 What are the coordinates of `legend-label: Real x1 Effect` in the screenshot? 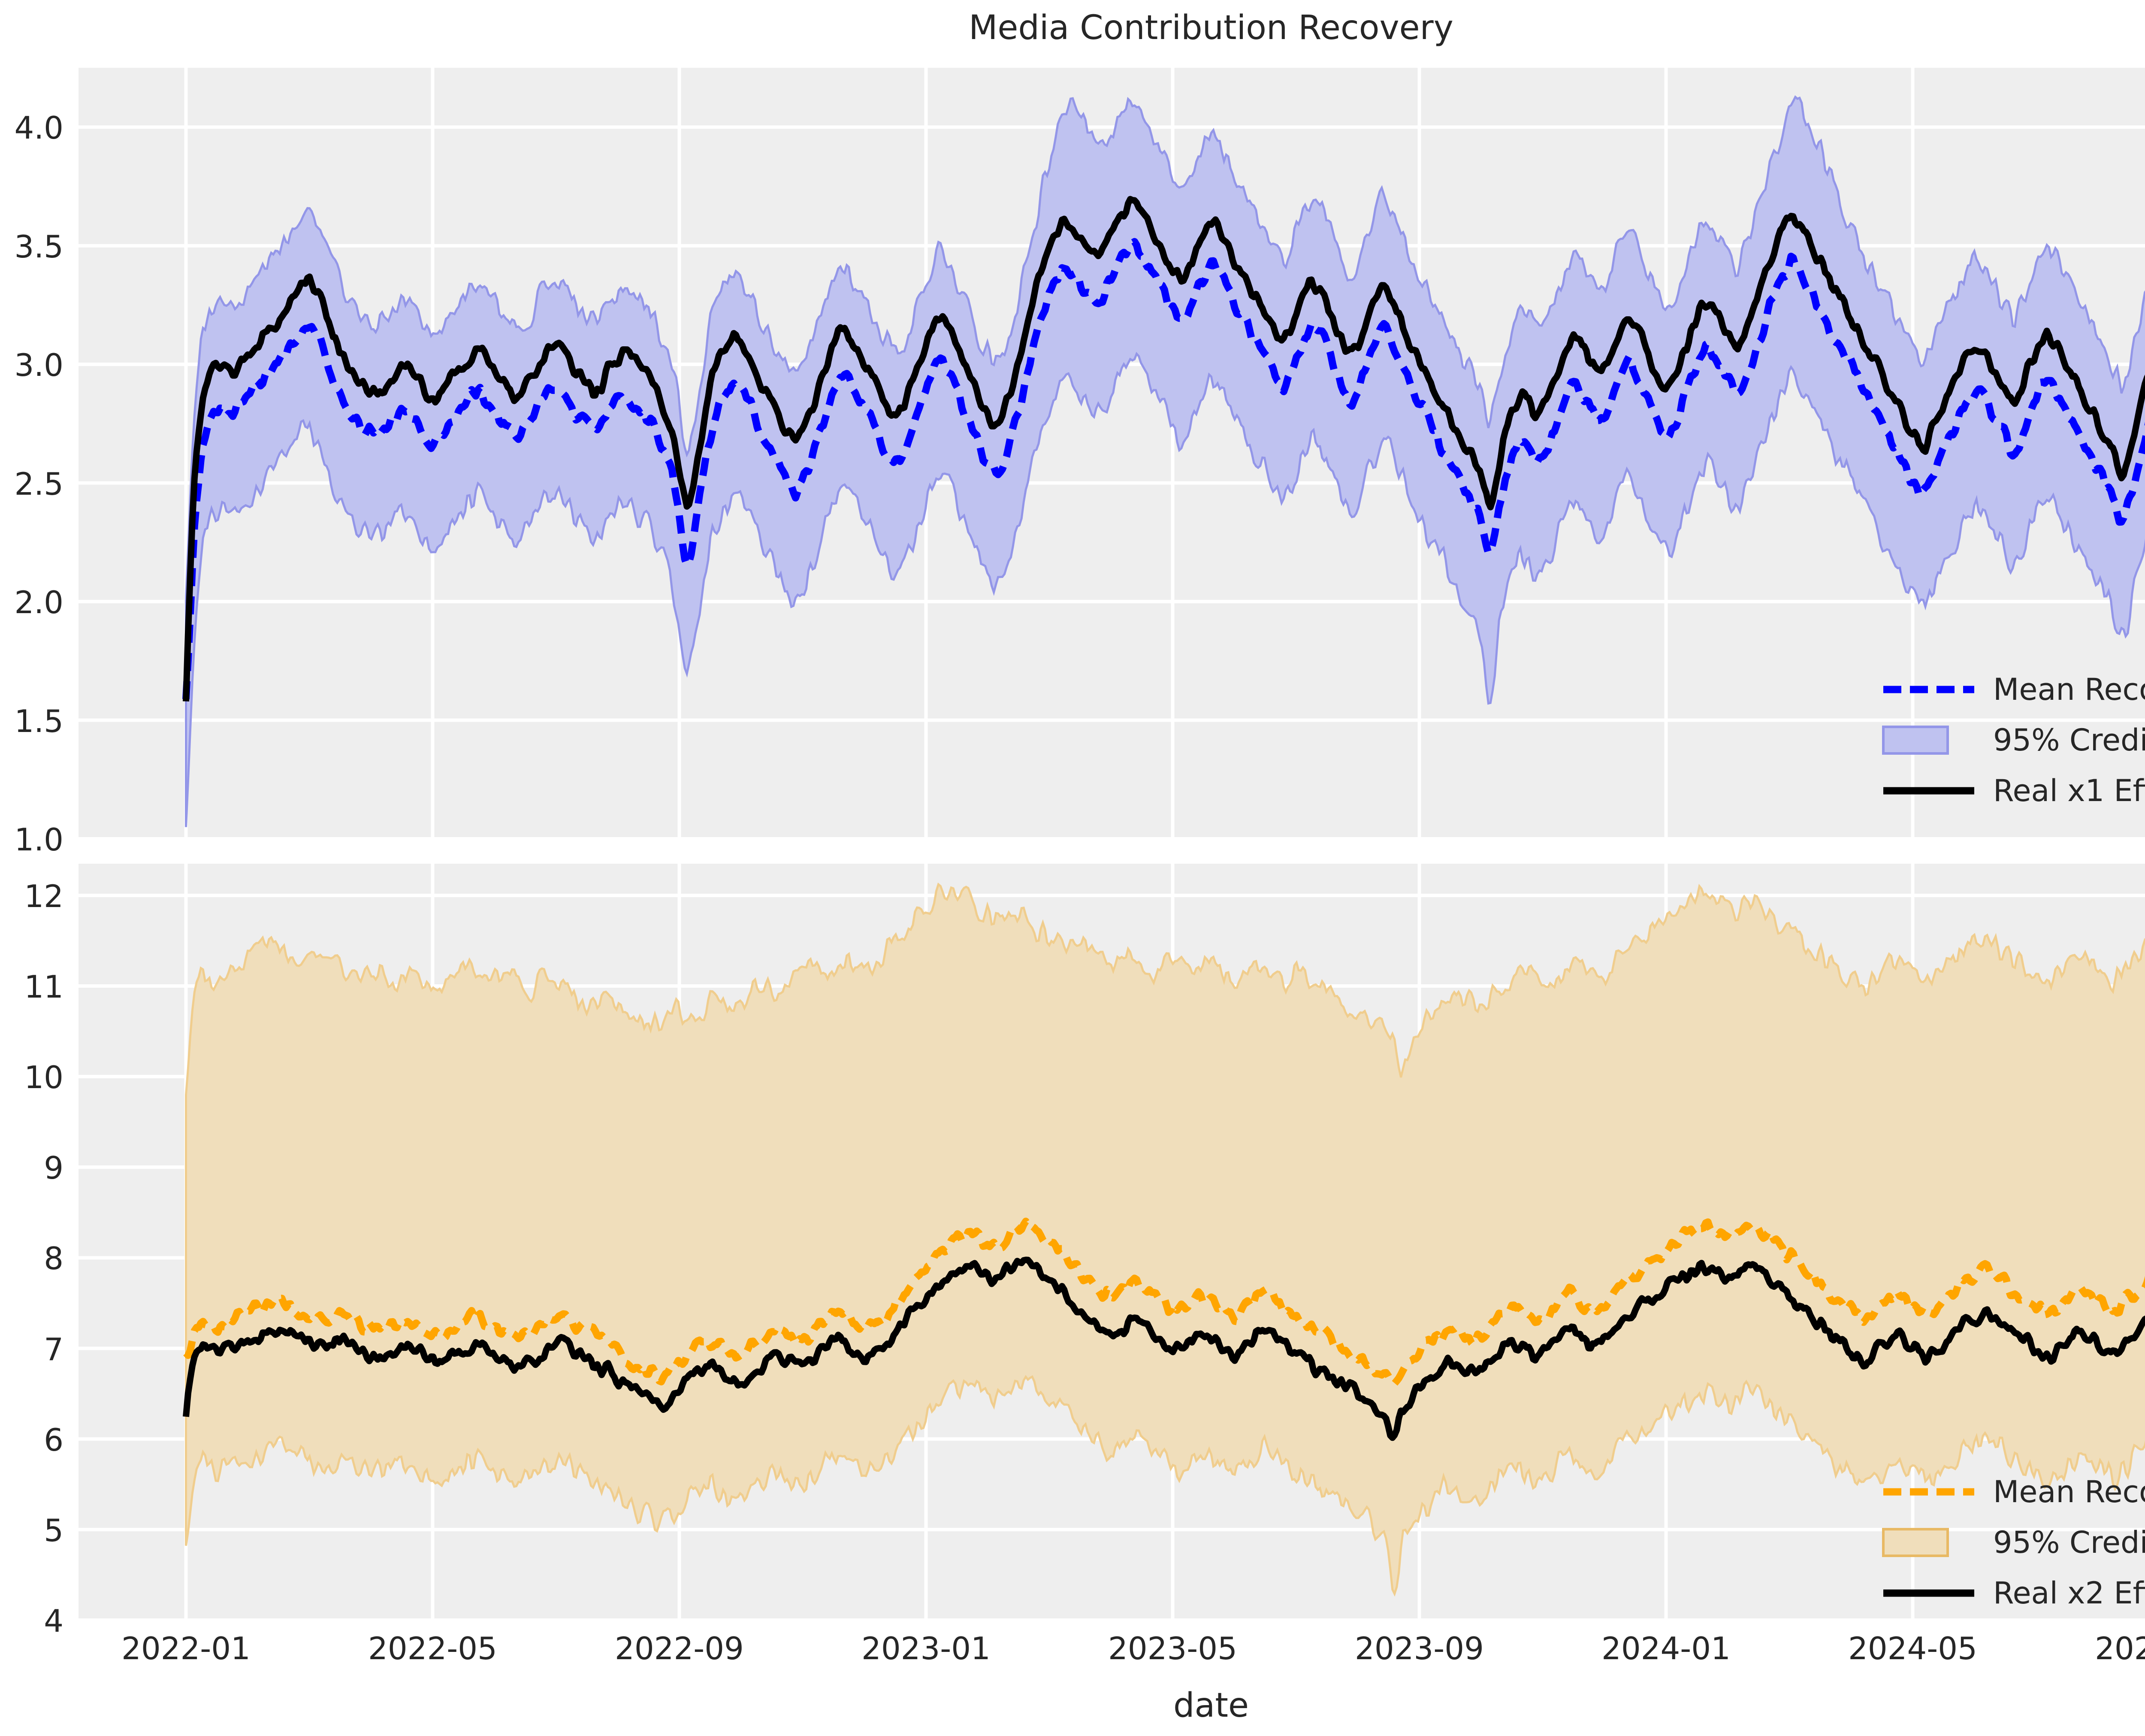 It's located at (2069, 790).